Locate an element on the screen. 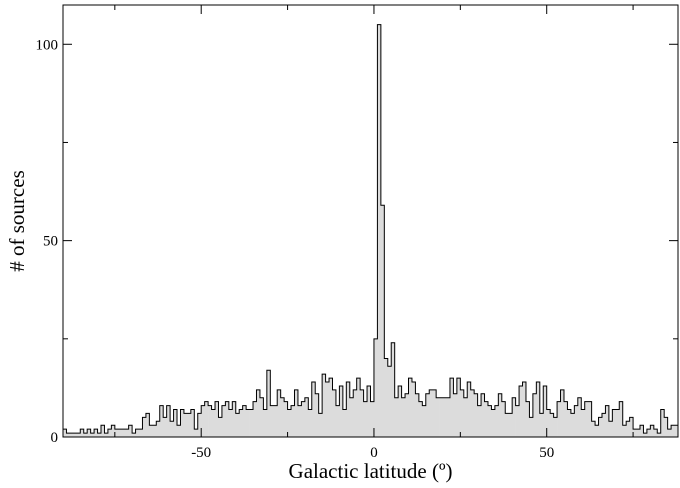 The height and width of the screenshot is (488, 680). y-tick-label: 0 is located at coordinates (55, 438).